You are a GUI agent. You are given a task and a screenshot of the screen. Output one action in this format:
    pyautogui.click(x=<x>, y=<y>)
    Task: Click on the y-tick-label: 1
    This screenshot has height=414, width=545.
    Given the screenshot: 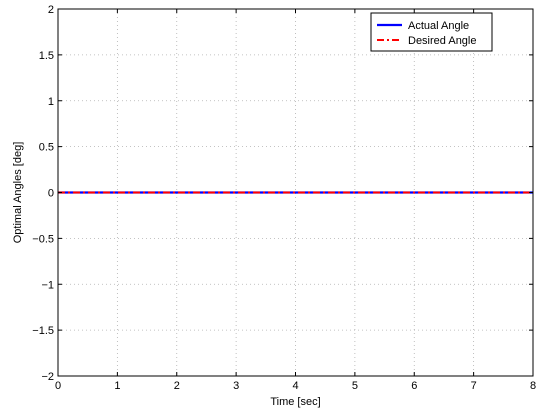 What is the action you would take?
    pyautogui.click(x=51, y=102)
    